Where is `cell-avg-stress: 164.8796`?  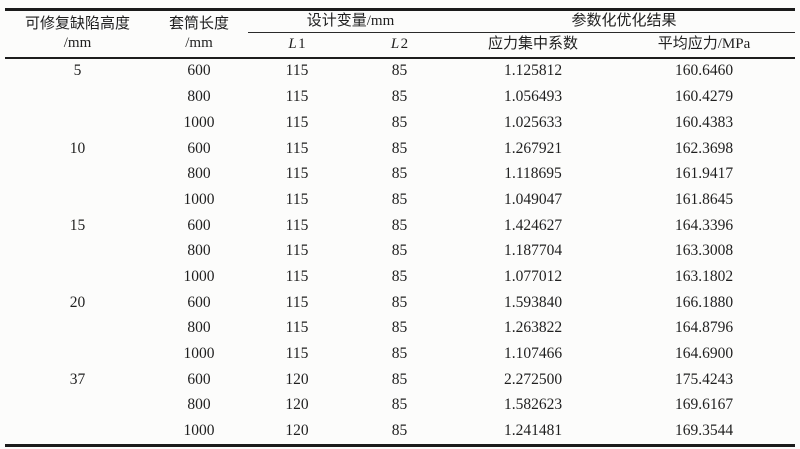
cell-avg-stress: 164.8796 is located at coordinates (704, 328).